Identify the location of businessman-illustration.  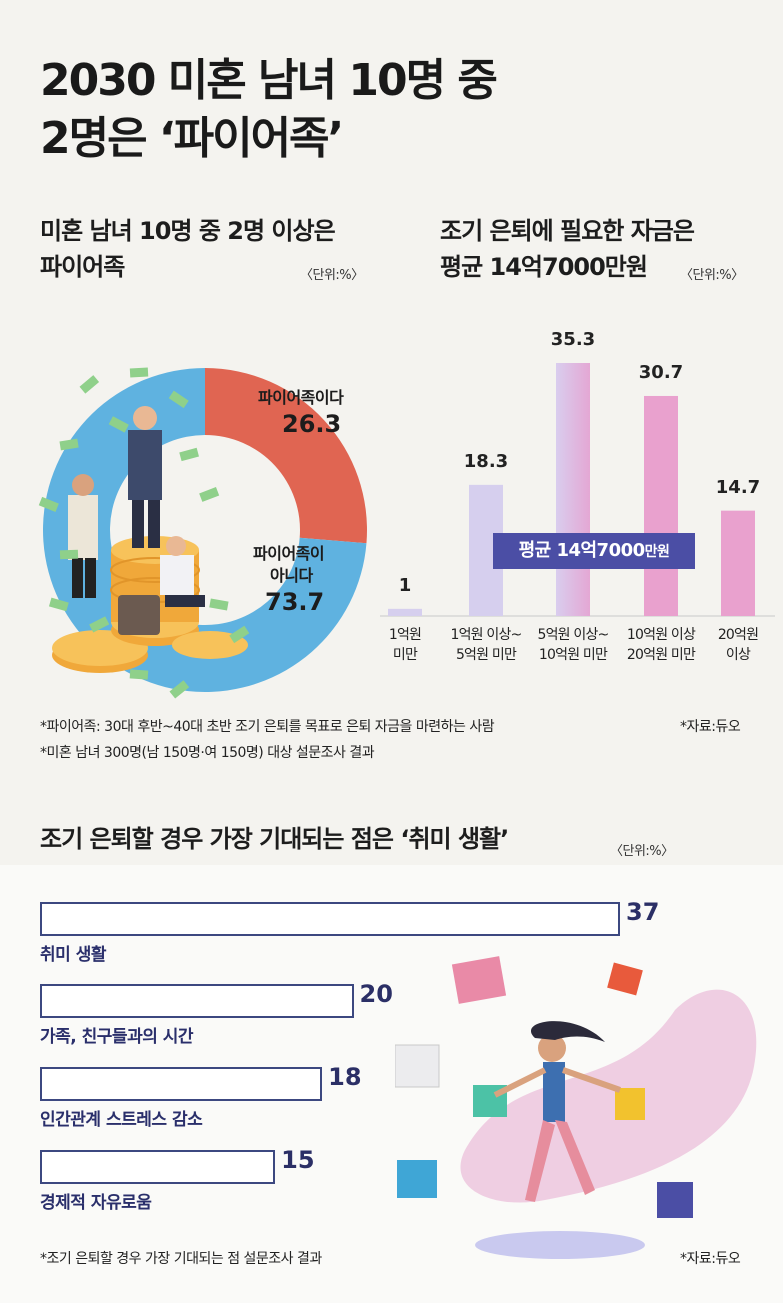
(136, 506).